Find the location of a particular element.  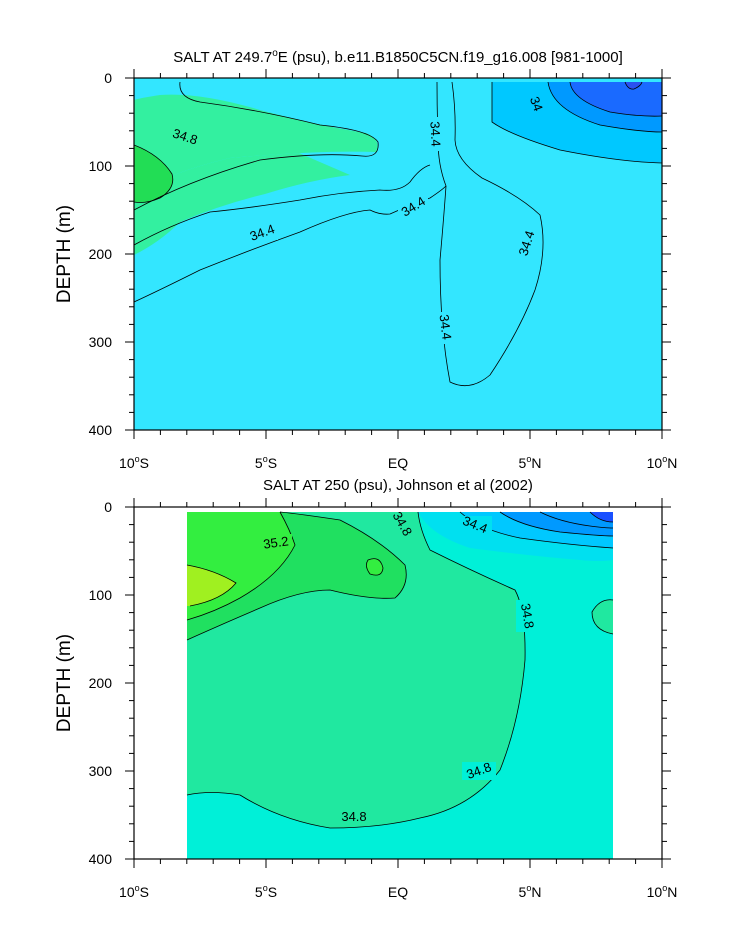

top-clabel-34.8: 34.8 is located at coordinates (185, 136).